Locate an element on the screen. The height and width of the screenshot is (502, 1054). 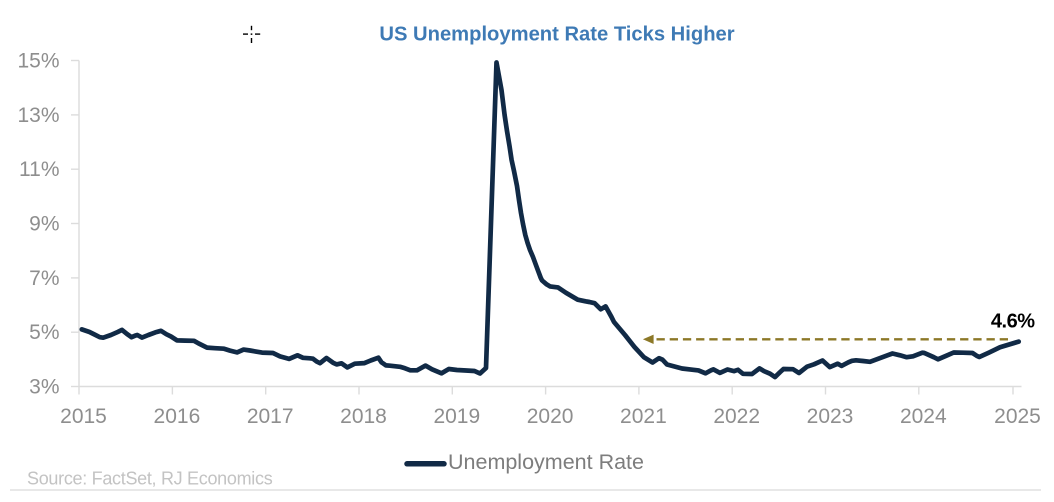
svg-text: 2015 is located at coordinates (83, 416).